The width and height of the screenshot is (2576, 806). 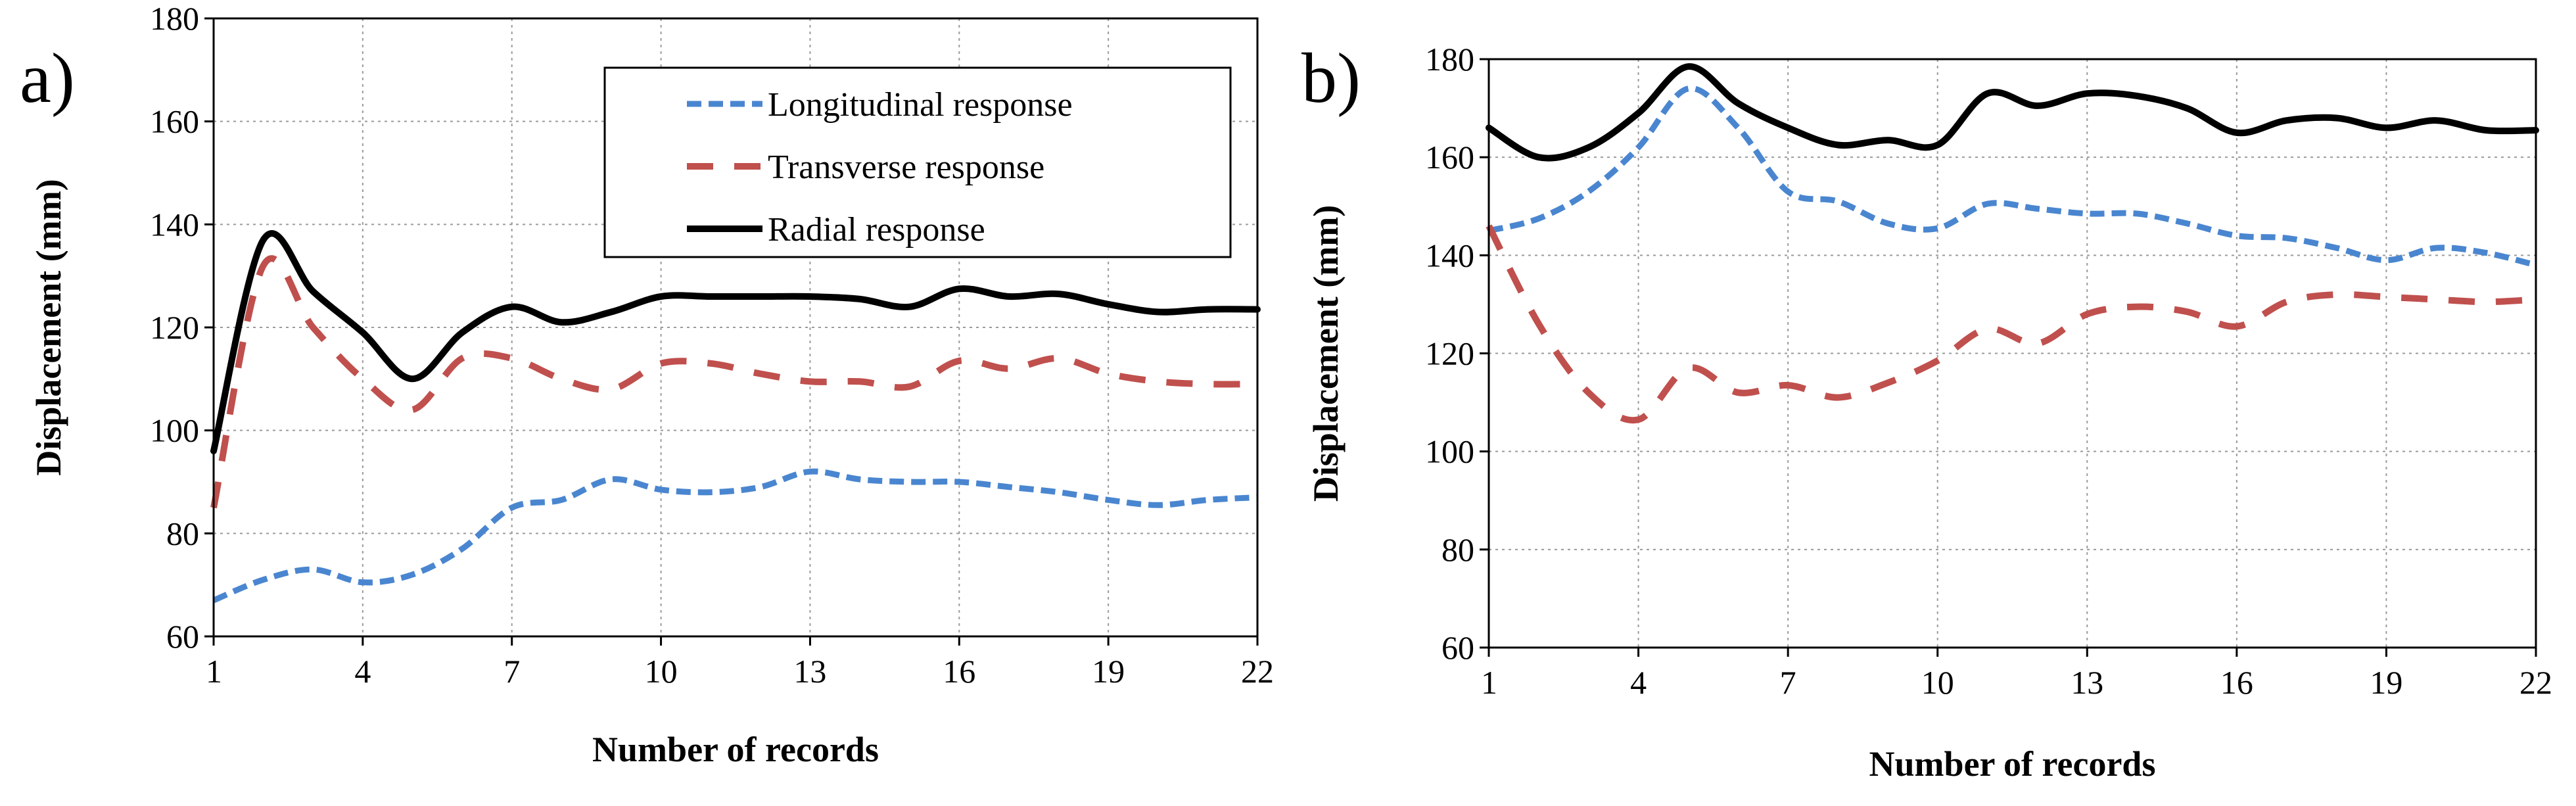 I want to click on legend-label: Transverse response, so click(x=906, y=168).